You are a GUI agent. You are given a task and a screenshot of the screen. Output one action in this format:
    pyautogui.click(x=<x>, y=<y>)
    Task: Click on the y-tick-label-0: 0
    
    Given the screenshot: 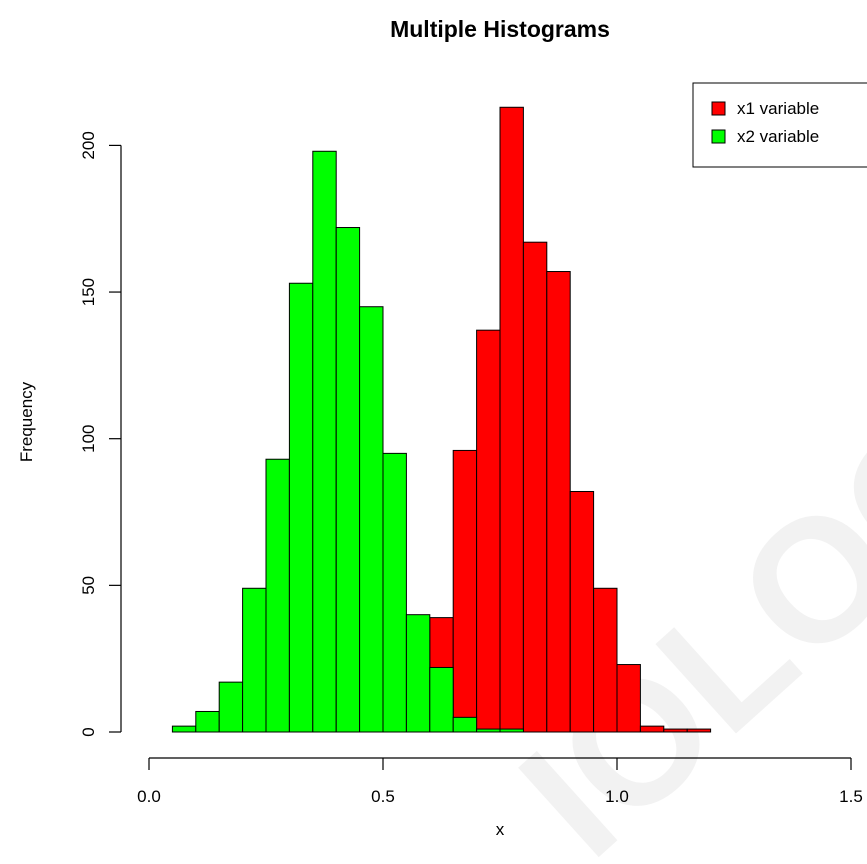 What is the action you would take?
    pyautogui.click(x=88, y=731)
    